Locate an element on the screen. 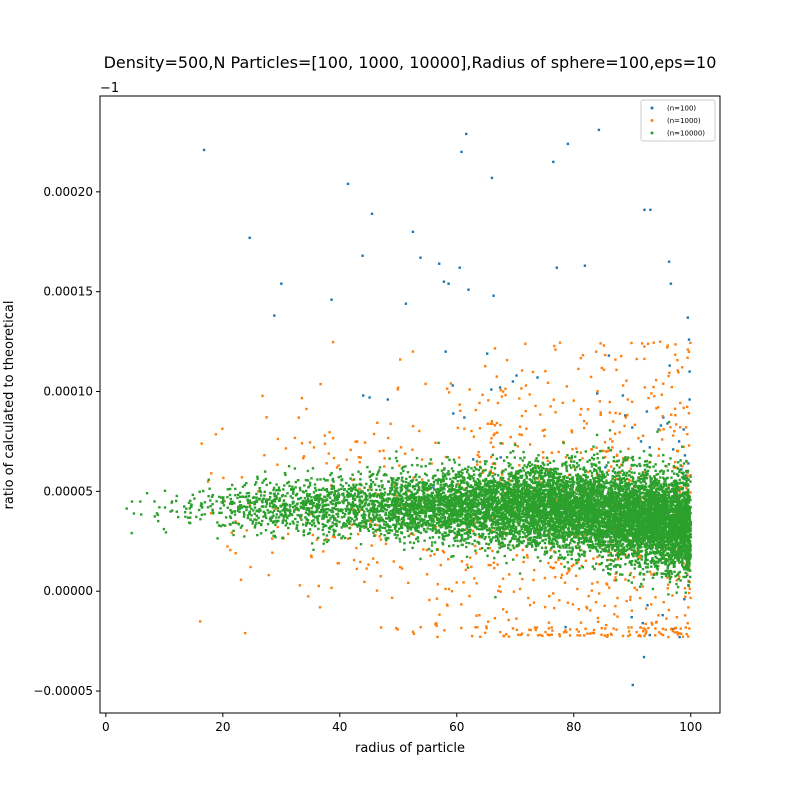 This screenshot has width=800, height=804. y-axis-label: ratio of calculated to theoretical is located at coordinates (9, 405).